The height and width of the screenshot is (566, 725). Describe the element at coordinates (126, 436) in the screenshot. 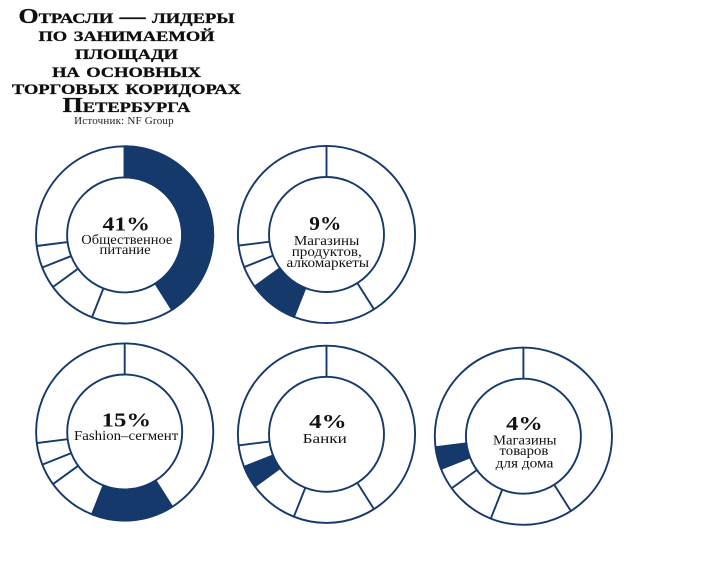

I see `svg-text: Fashion–сегмент` at that location.